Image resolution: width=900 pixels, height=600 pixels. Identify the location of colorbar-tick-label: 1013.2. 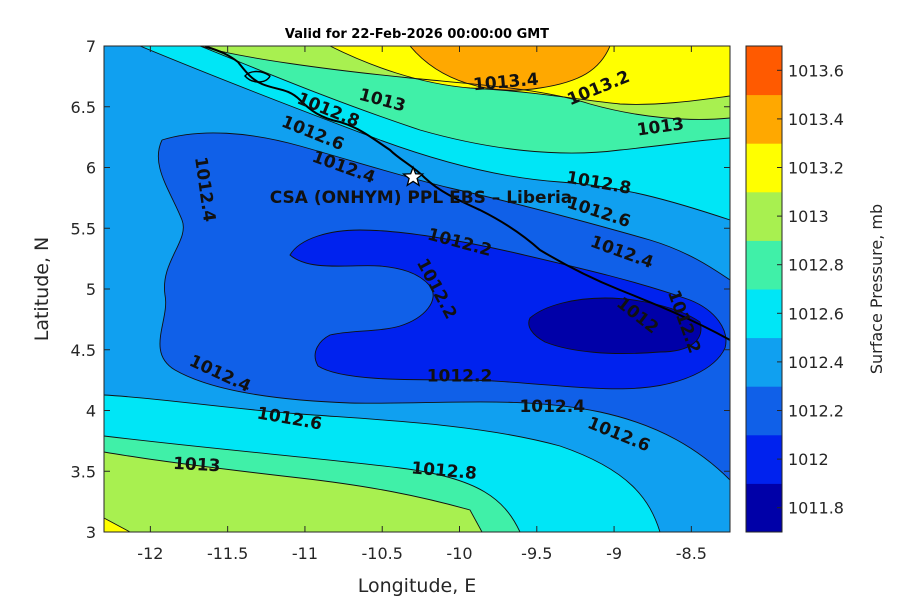
(816, 168).